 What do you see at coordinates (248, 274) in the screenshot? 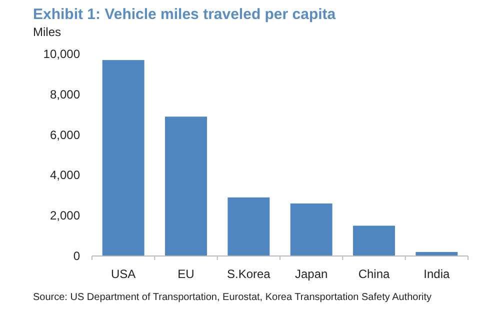
I see `x-tick-label: S.Korea` at bounding box center [248, 274].